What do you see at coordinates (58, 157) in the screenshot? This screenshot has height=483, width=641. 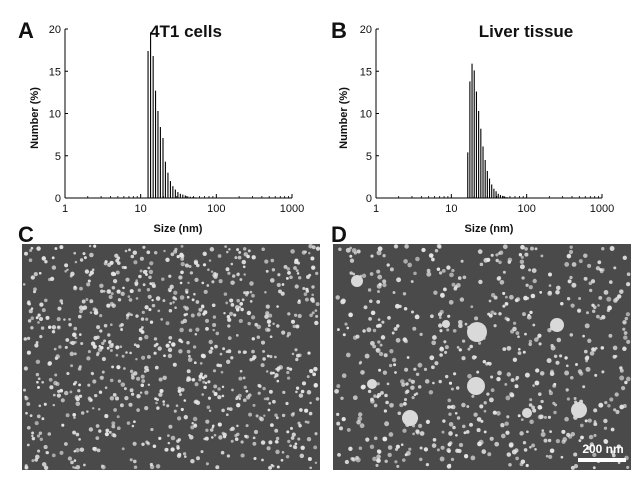 I see `chart-a-ytick-label: 5` at bounding box center [58, 157].